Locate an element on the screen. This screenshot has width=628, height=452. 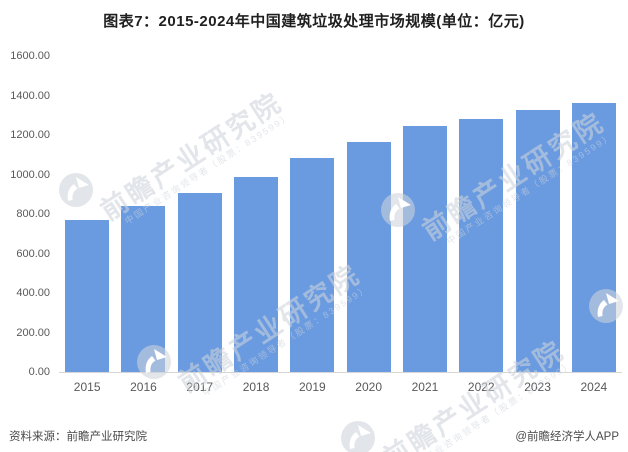
x-axis-label-2016: 2016 is located at coordinates (143, 387).